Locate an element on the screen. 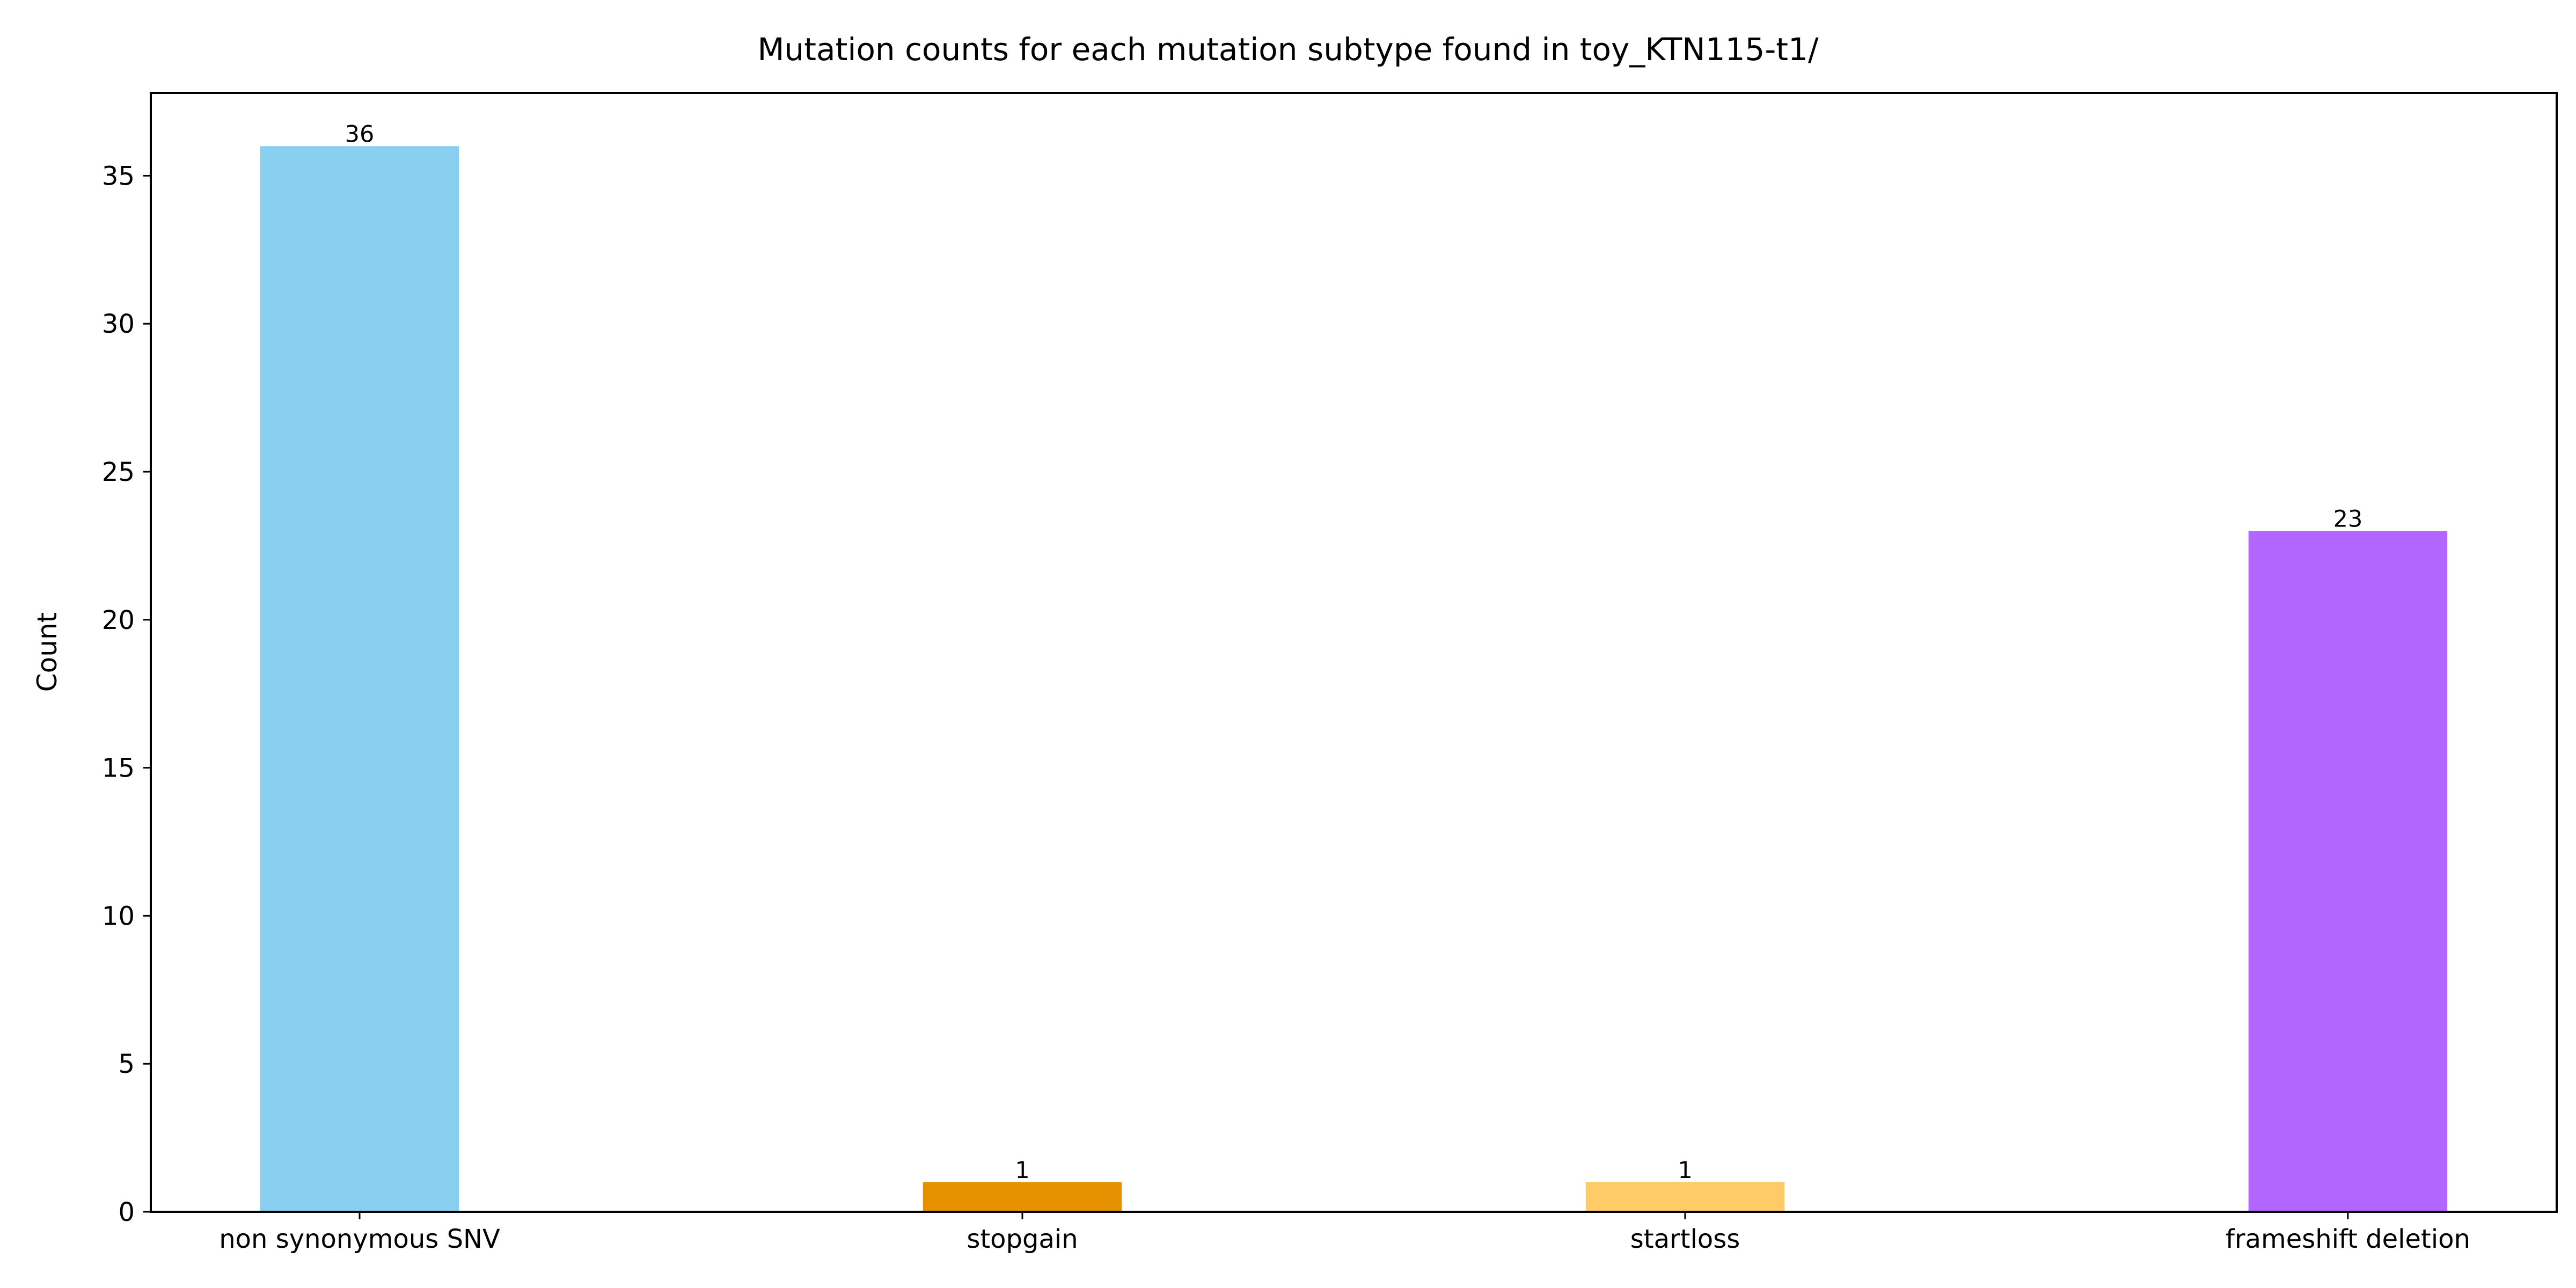 This screenshot has width=2576, height=1288. data-label-frameshift-deletion: 23 is located at coordinates (2348, 519).